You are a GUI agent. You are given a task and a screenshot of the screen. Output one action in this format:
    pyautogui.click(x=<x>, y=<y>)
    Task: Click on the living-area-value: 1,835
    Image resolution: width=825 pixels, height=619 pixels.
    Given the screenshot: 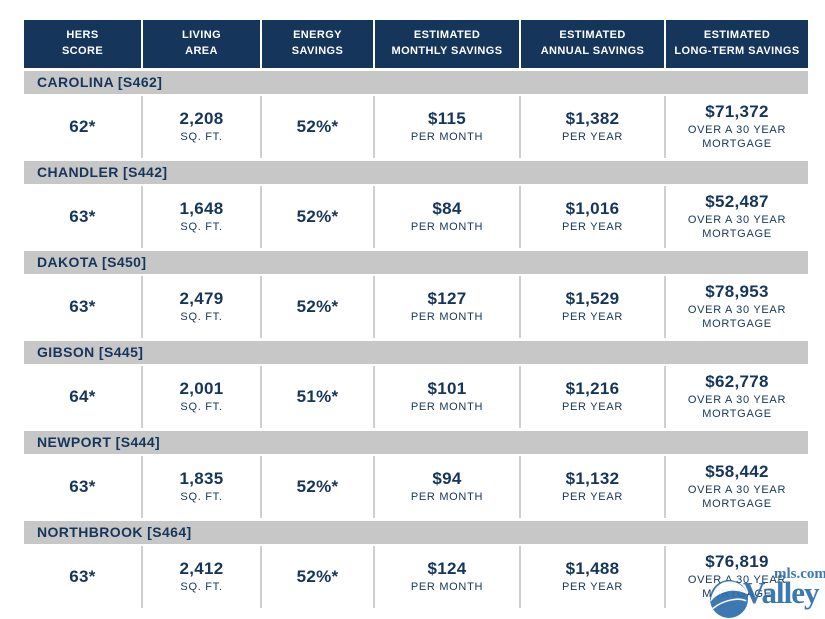 What is the action you would take?
    pyautogui.click(x=201, y=479)
    